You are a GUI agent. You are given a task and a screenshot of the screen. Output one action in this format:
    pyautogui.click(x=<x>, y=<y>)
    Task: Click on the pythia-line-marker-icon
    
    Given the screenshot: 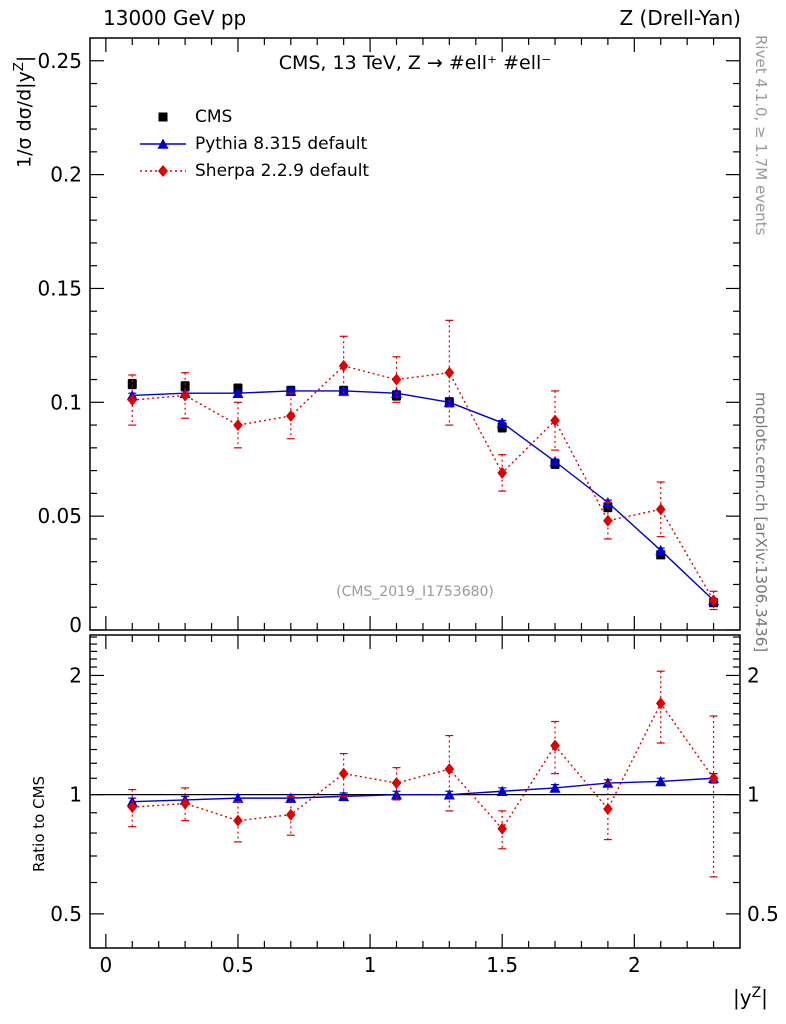 What is the action you would take?
    pyautogui.click(x=163, y=143)
    